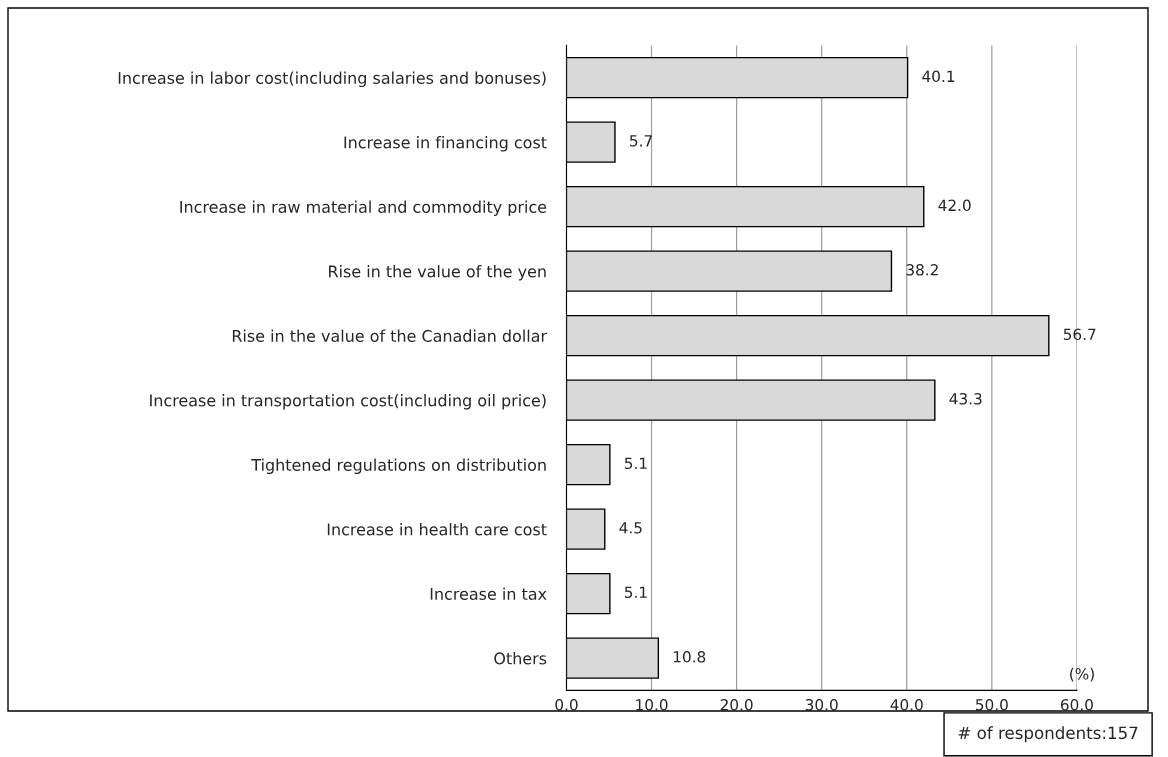 Image resolution: width=1168 pixels, height=757 pixels. I want to click on data-label: 56.7, so click(1079, 334).